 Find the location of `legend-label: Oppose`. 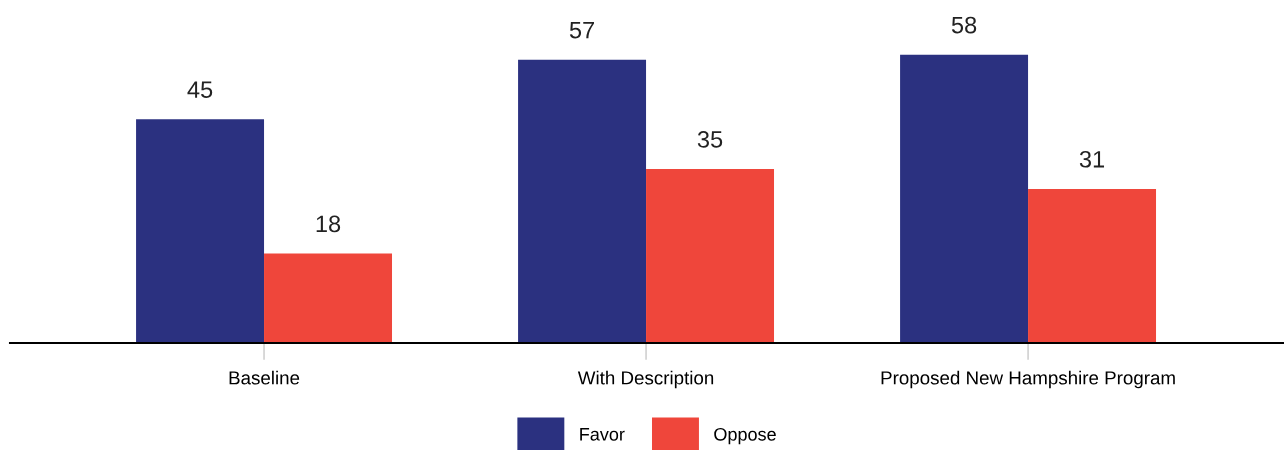

legend-label: Oppose is located at coordinates (745, 436).